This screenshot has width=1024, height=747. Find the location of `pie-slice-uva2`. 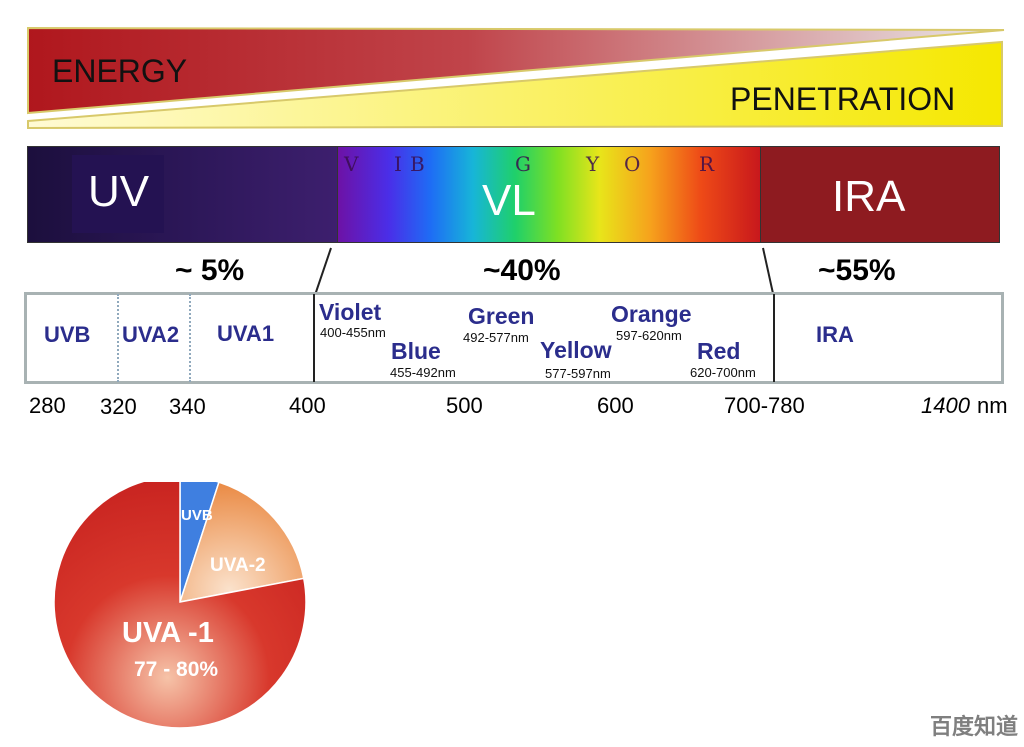

pie-slice-uva2 is located at coordinates (241, 542).